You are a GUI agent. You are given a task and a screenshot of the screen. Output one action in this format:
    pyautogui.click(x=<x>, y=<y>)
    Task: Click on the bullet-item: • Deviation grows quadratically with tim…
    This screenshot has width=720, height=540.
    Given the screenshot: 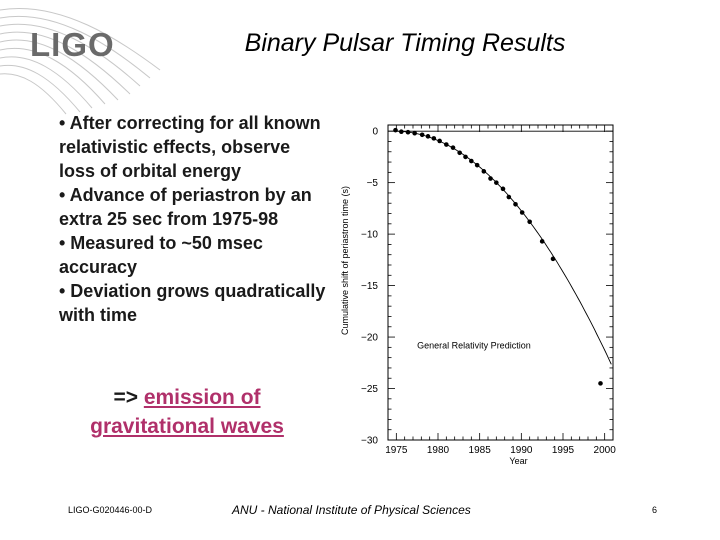 What is the action you would take?
    pyautogui.click(x=192, y=303)
    